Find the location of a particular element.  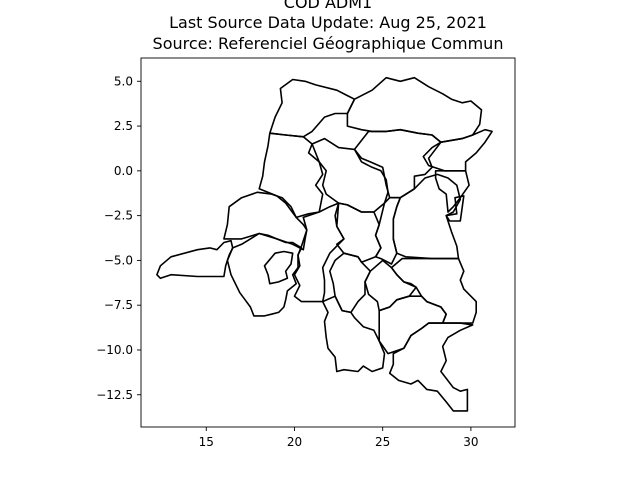

y-tick-label: 0.0 is located at coordinates (123, 171).